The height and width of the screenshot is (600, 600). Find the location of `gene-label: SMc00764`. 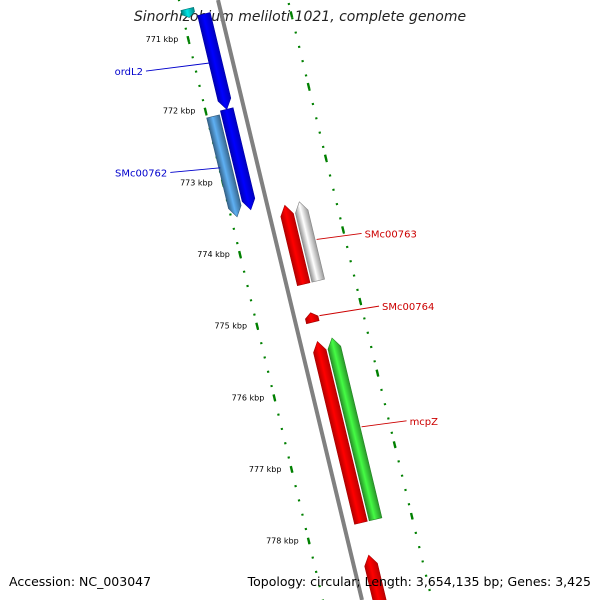

gene-label: SMc00764 is located at coordinates (408, 307).